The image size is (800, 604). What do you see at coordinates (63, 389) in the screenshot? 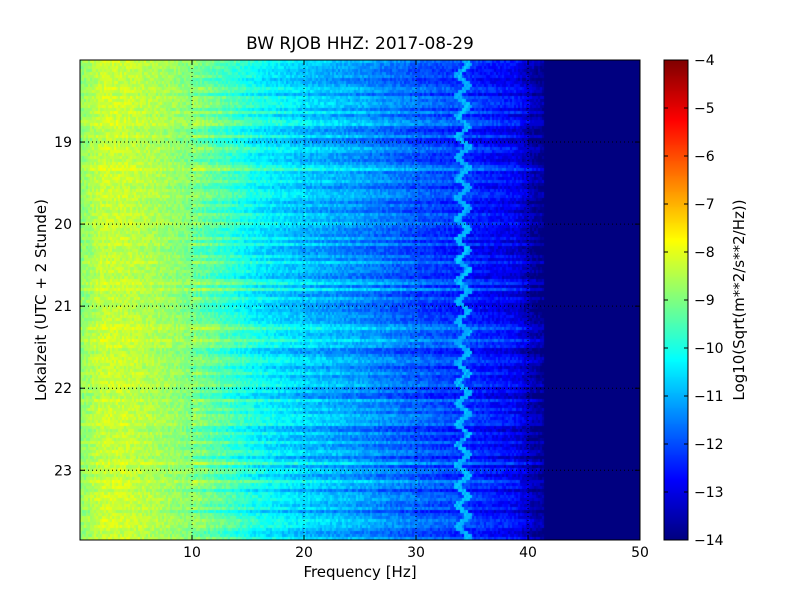
I see `y-tick-label: 22` at bounding box center [63, 389].